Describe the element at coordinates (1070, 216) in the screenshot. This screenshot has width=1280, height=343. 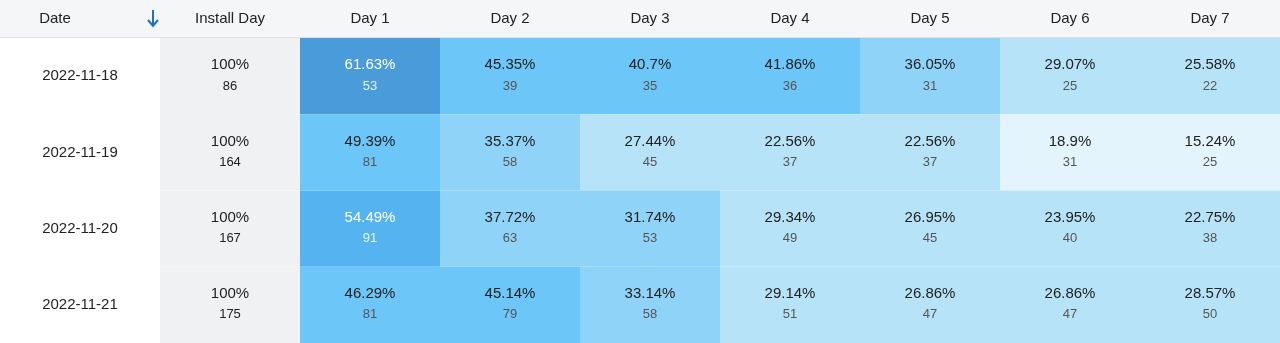
I see `data-label: 23.95%` at that location.